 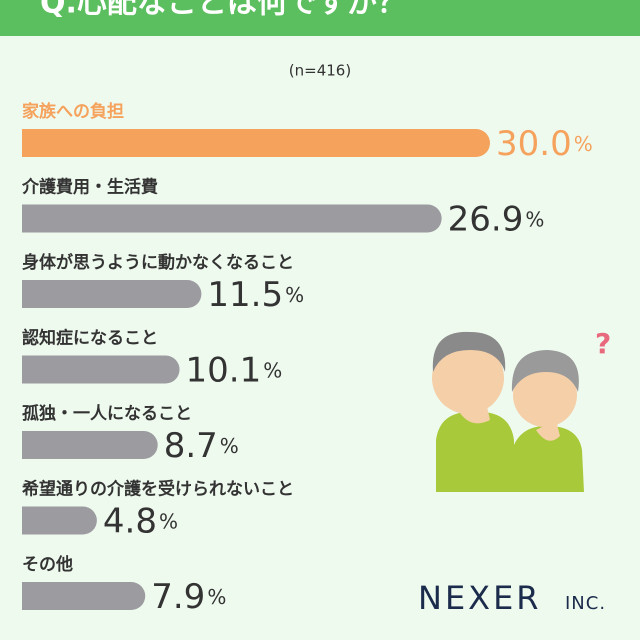 I want to click on category-label: 孤独・一人になること, so click(x=107, y=413).